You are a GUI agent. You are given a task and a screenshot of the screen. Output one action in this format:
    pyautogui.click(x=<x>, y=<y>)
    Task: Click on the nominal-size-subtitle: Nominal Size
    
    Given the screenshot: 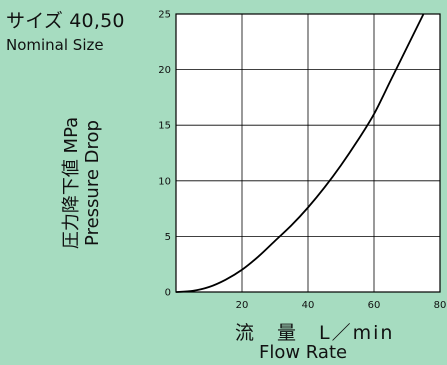 What is the action you would take?
    pyautogui.click(x=55, y=45)
    